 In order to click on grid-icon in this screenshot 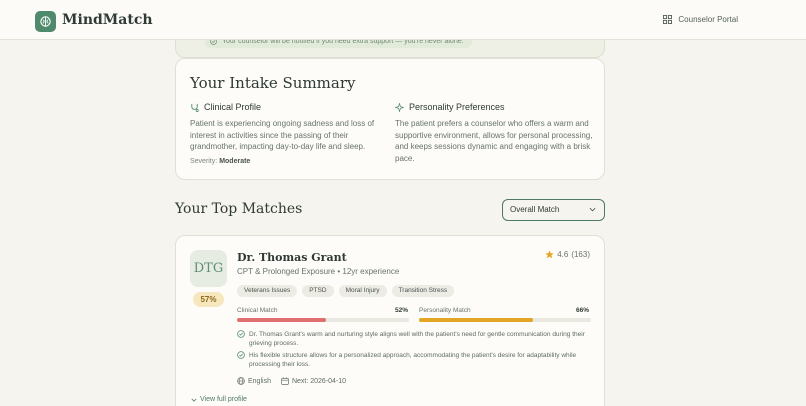, I will do `click(668, 19)`.